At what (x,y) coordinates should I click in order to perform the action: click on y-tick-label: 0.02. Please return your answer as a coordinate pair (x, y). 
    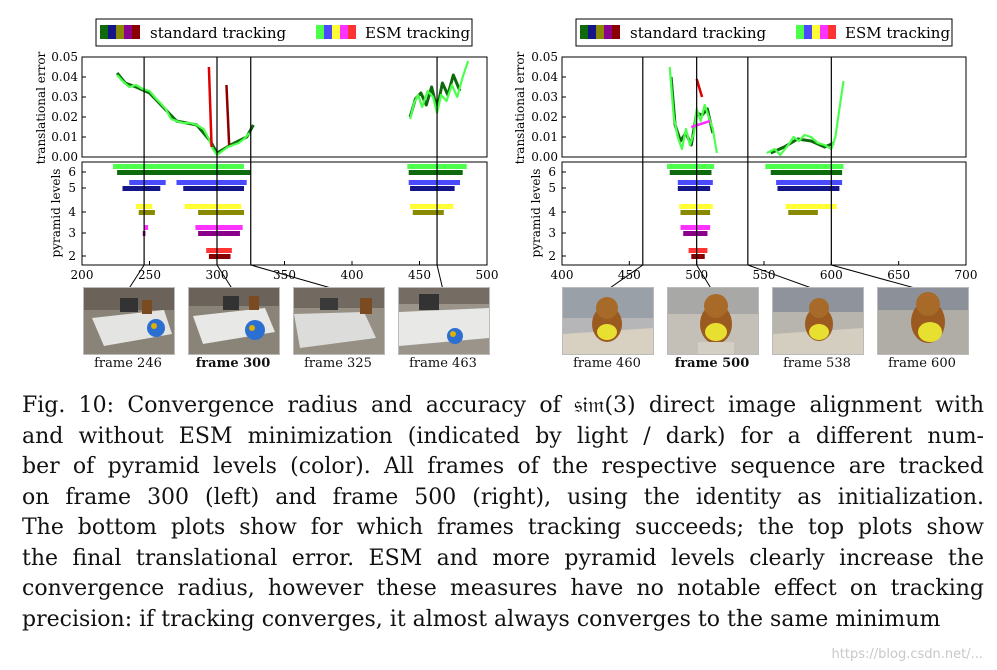
    Looking at the image, I should click on (64, 117).